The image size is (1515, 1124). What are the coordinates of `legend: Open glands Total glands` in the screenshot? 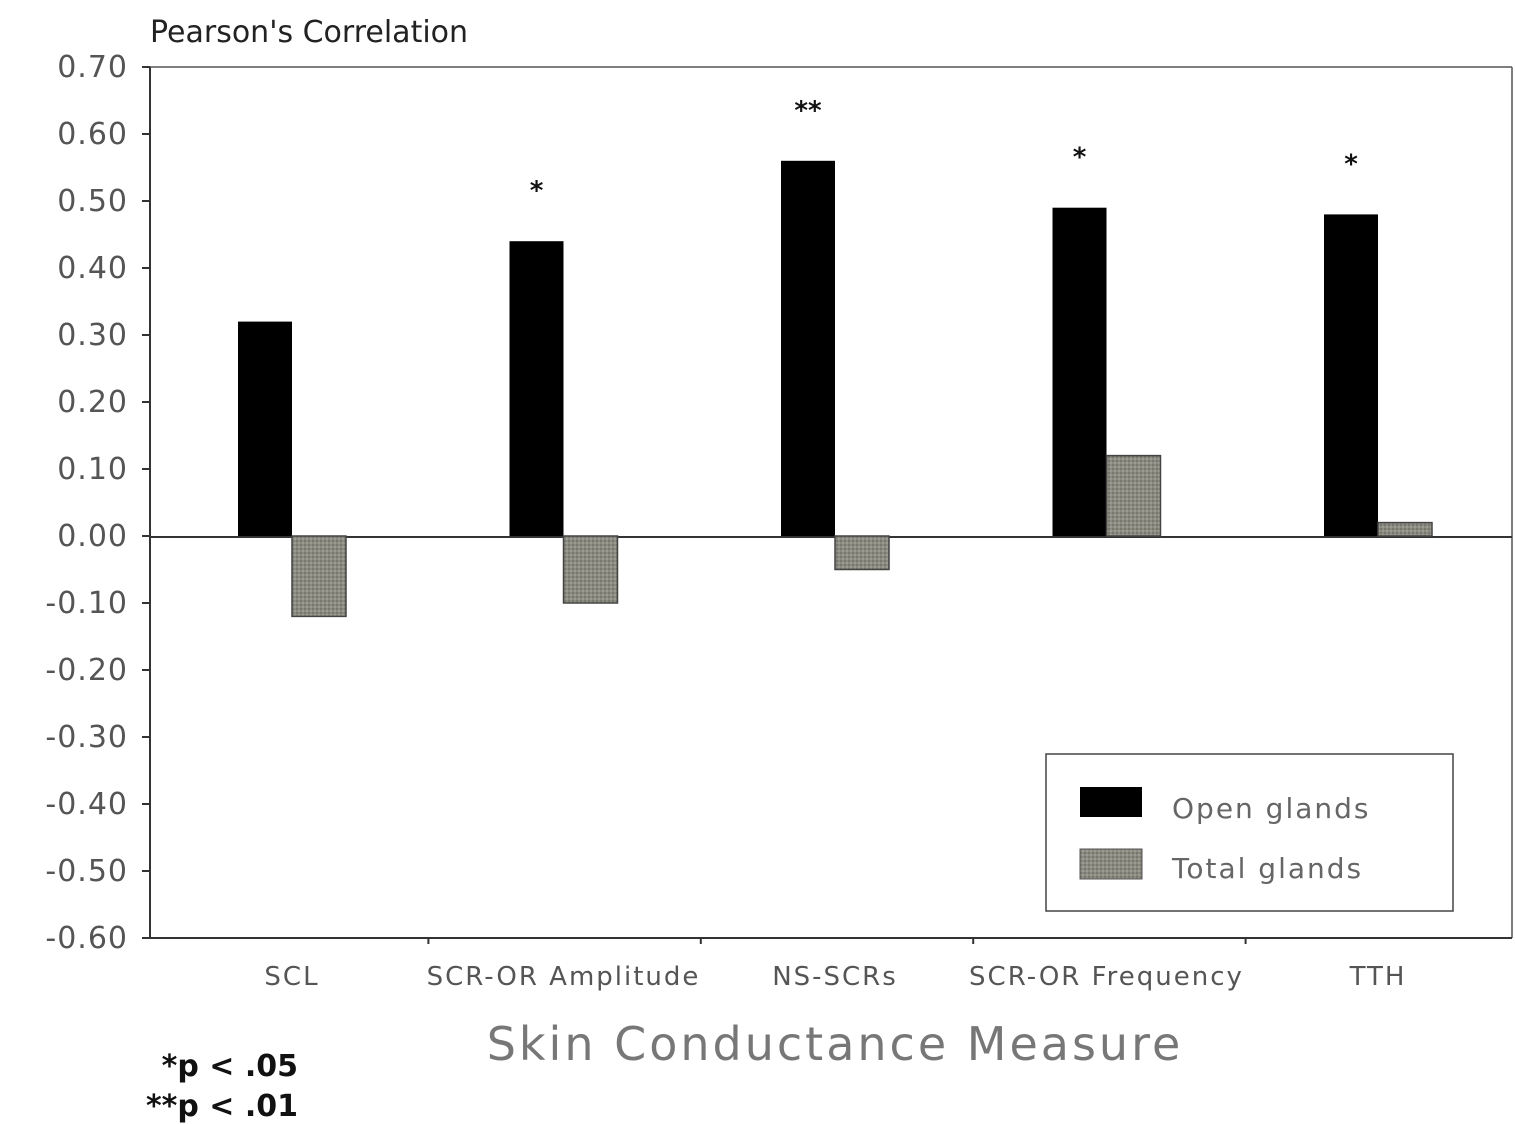 It's located at (1249, 832).